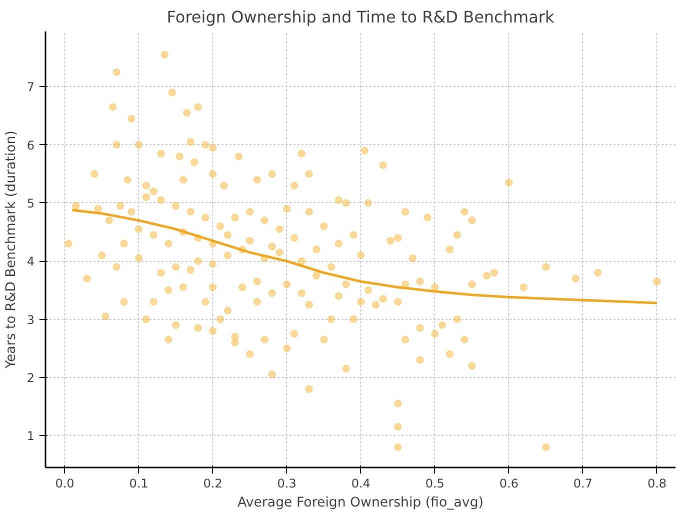 The image size is (683, 513). I want to click on y-tick-label: 3, so click(30, 319).